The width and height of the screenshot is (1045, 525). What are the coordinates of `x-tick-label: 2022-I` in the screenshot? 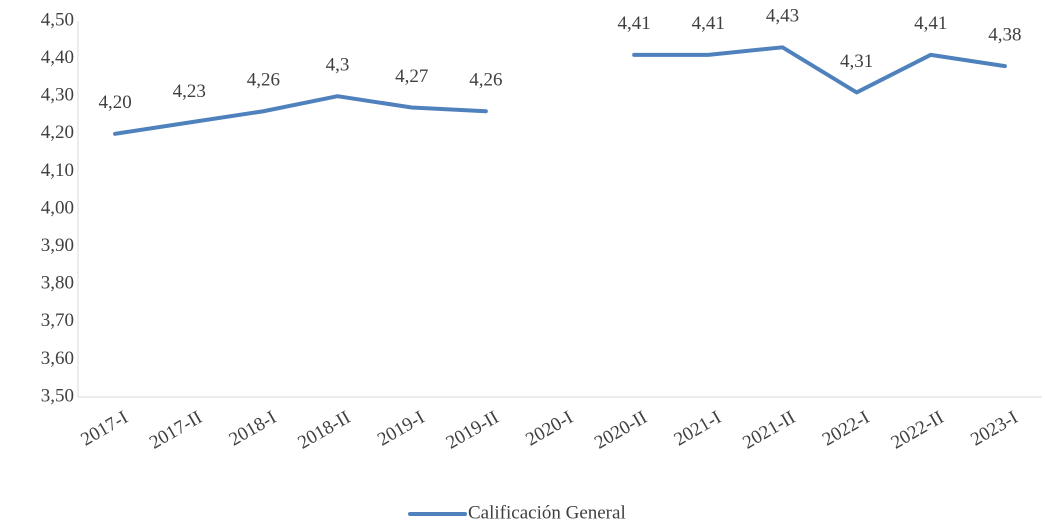 It's located at (846, 429).